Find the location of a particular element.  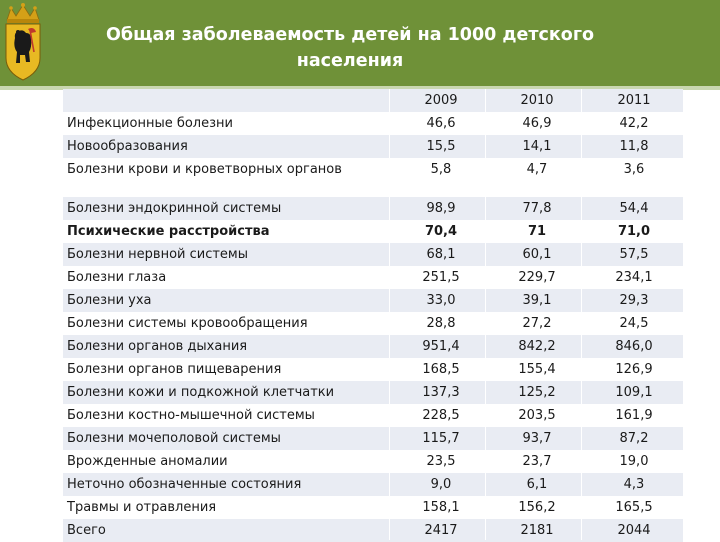

value-cell-2010: 4,7 is located at coordinates (537, 169).